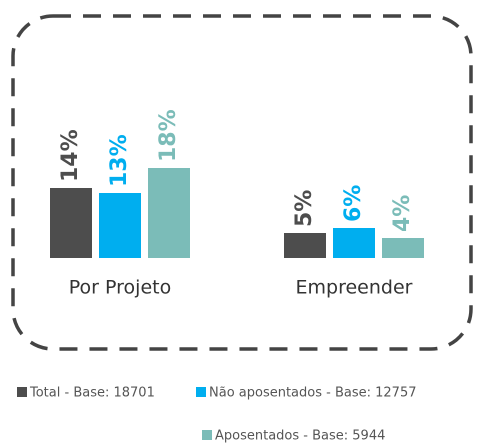  I want to click on category-label: Empreender, so click(354, 288).